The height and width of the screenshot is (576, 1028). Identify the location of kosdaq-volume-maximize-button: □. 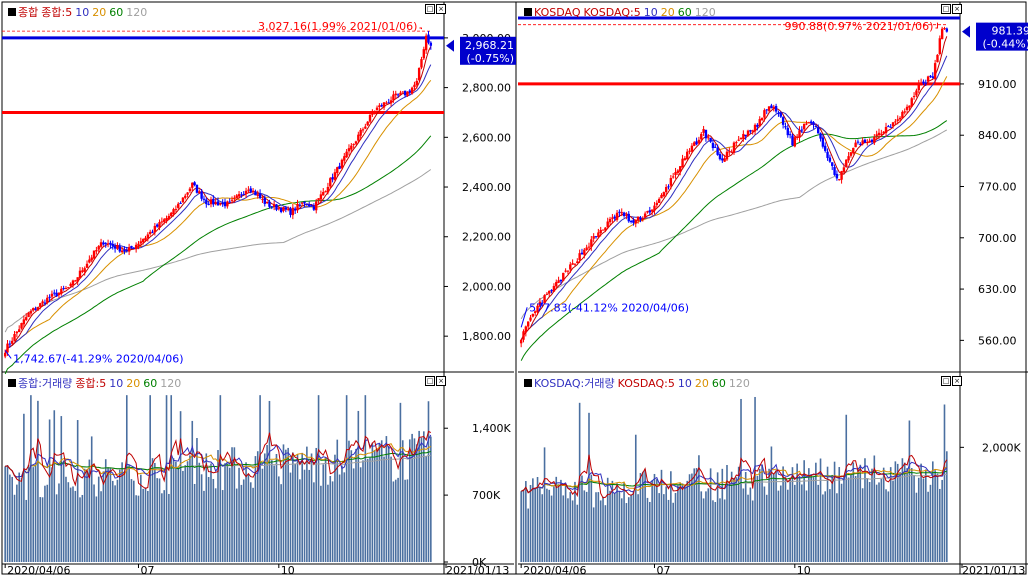
(946, 381).